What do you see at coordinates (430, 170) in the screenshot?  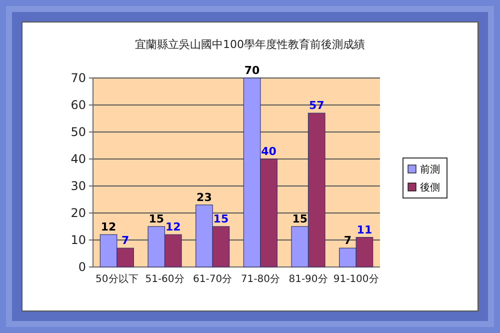 I see `legend-label: 前測` at bounding box center [430, 170].